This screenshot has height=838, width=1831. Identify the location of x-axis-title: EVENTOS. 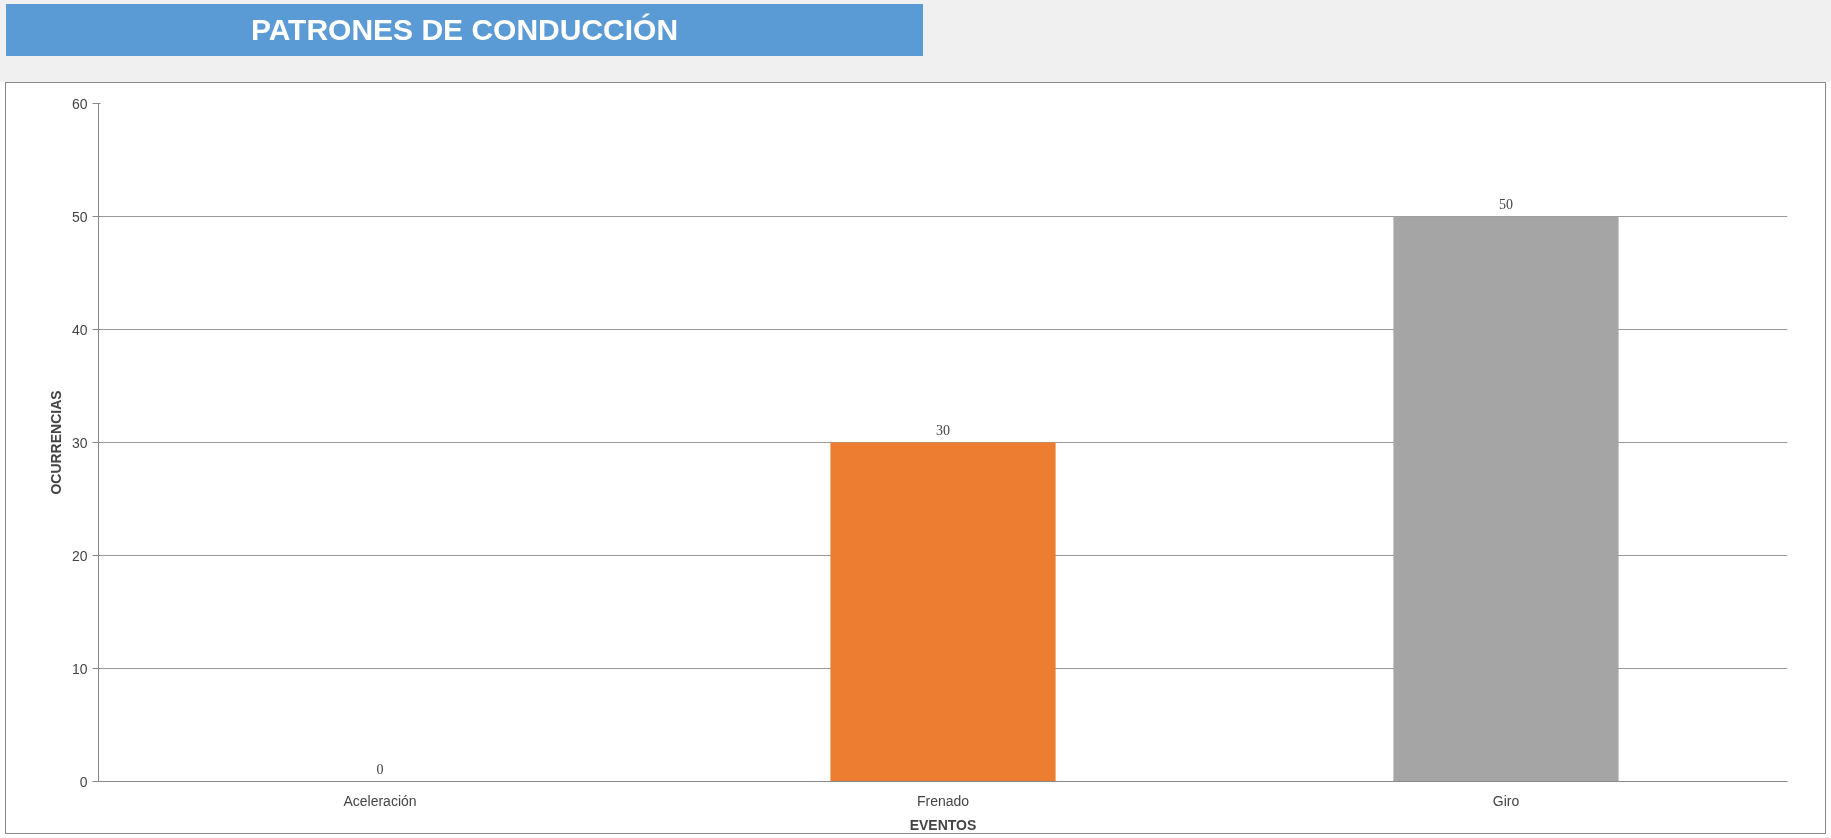
(943, 824).